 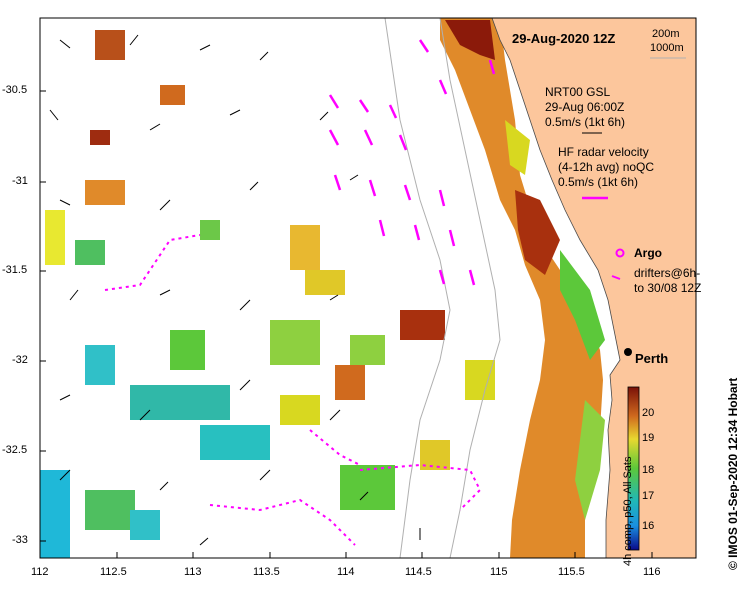 I want to click on y-label-32: -32, so click(x=20, y=360).